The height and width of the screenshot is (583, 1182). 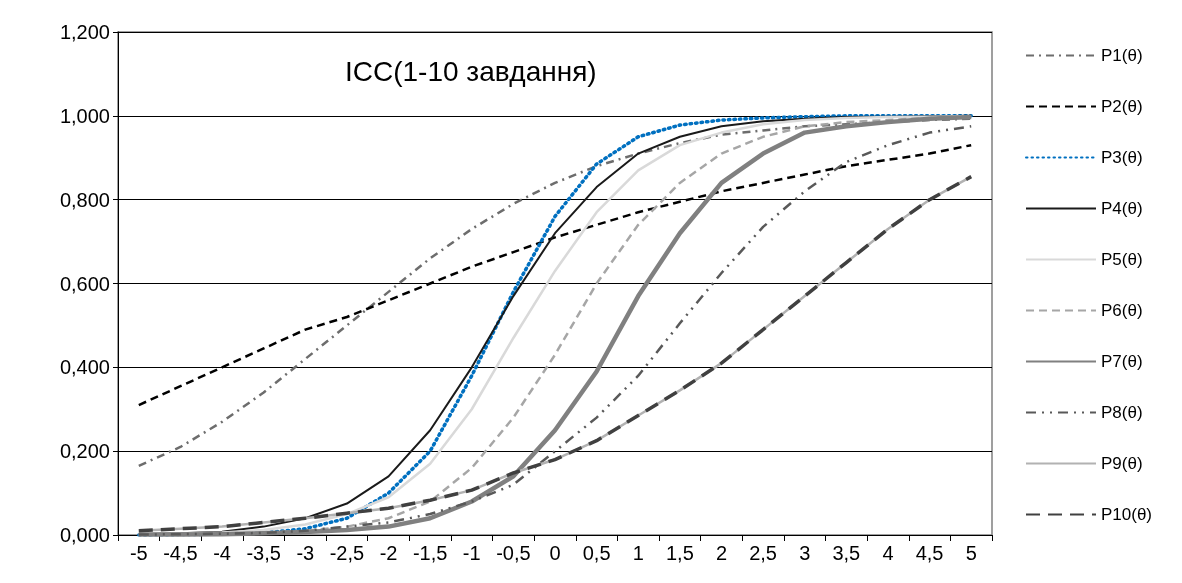 What do you see at coordinates (347, 553) in the screenshot?
I see `x-tick-label: -2,5` at bounding box center [347, 553].